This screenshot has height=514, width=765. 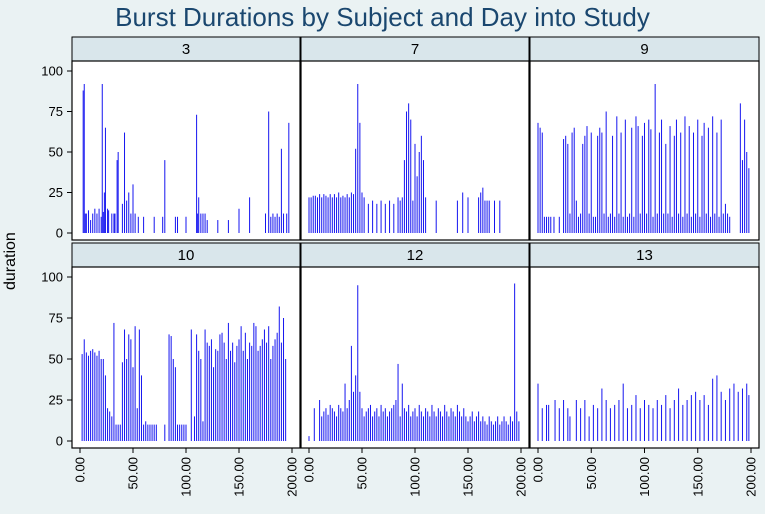 I want to click on facet-label: 9, so click(x=644, y=49).